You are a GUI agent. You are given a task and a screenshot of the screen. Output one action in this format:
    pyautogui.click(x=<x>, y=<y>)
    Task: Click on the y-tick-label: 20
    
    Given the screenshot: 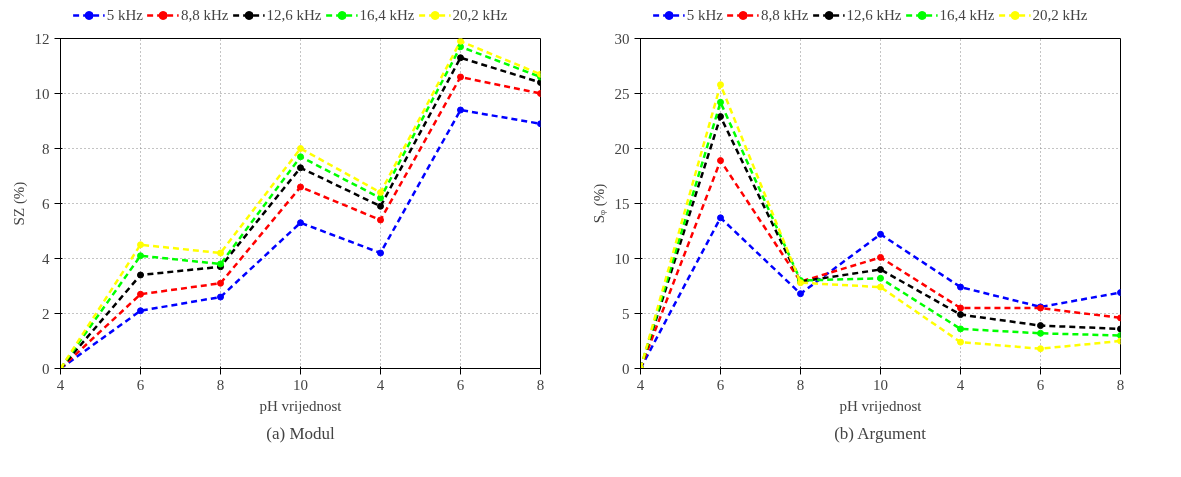 What is the action you would take?
    pyautogui.click(x=622, y=148)
    